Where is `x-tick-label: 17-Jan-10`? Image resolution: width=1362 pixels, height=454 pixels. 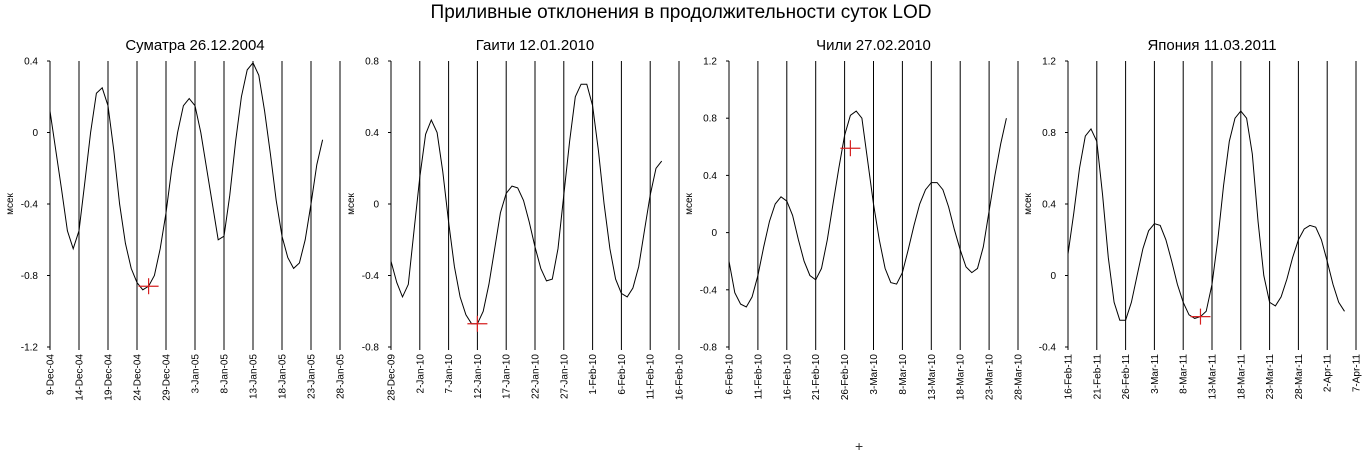 x-tick-label: 17-Jan-10 is located at coordinates (507, 376).